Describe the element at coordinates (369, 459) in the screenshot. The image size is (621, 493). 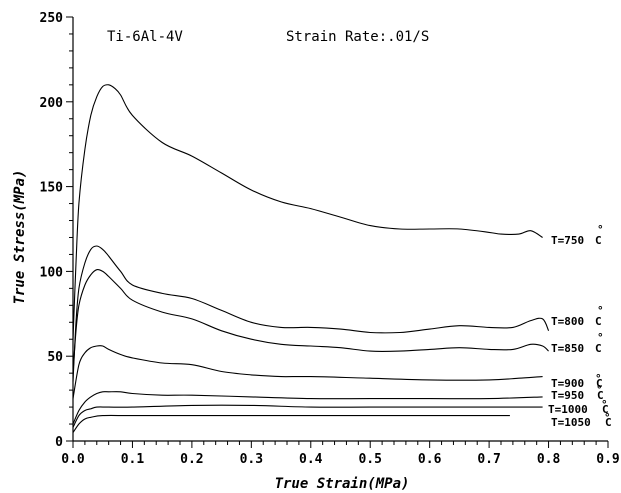
I see `x-tick-label: 0.5` at that location.